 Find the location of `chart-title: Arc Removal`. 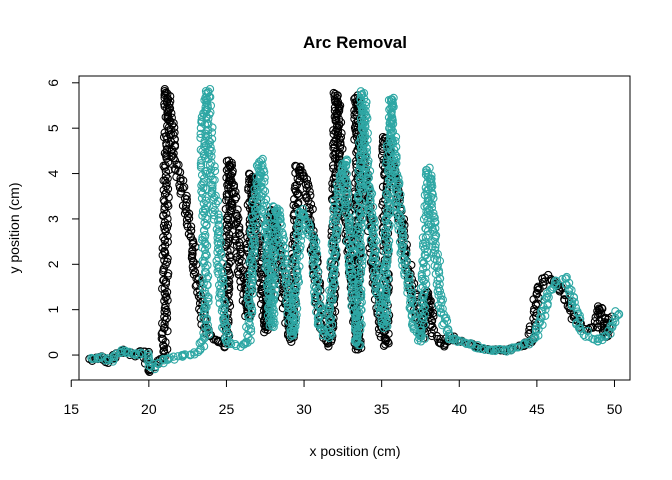

chart-title: Arc Removal is located at coordinates (355, 42).